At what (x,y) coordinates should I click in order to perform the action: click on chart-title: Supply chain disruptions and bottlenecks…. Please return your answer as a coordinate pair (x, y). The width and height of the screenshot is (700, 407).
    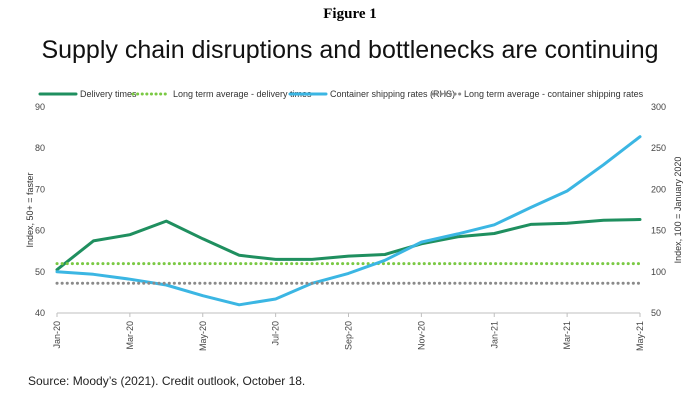
    Looking at the image, I should click on (350, 50).